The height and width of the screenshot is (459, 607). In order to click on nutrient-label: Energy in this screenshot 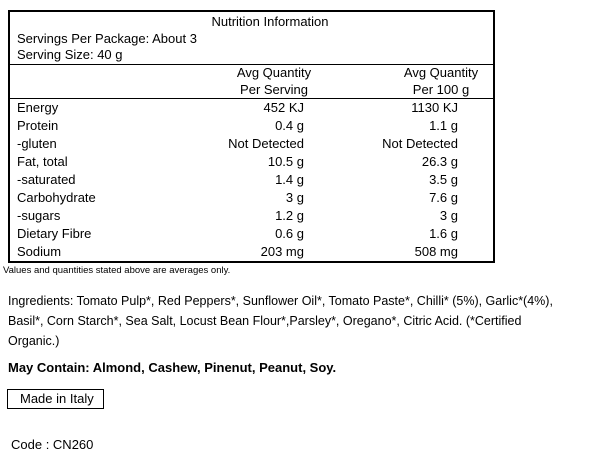, I will do `click(38, 107)`.